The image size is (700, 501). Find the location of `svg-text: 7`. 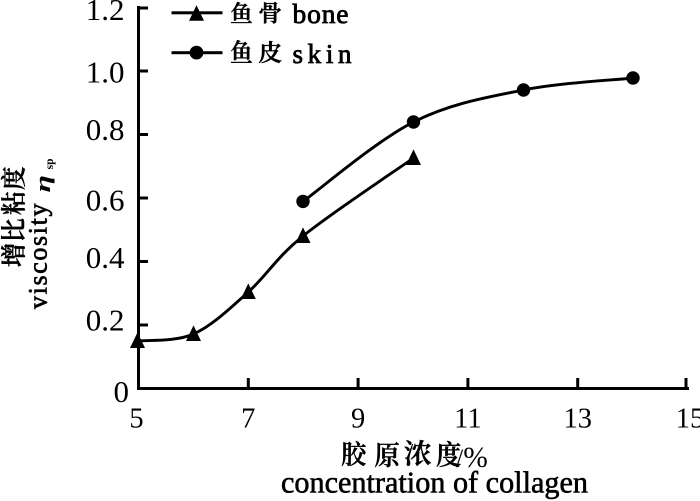

svg-text: 7 is located at coordinates (248, 419).